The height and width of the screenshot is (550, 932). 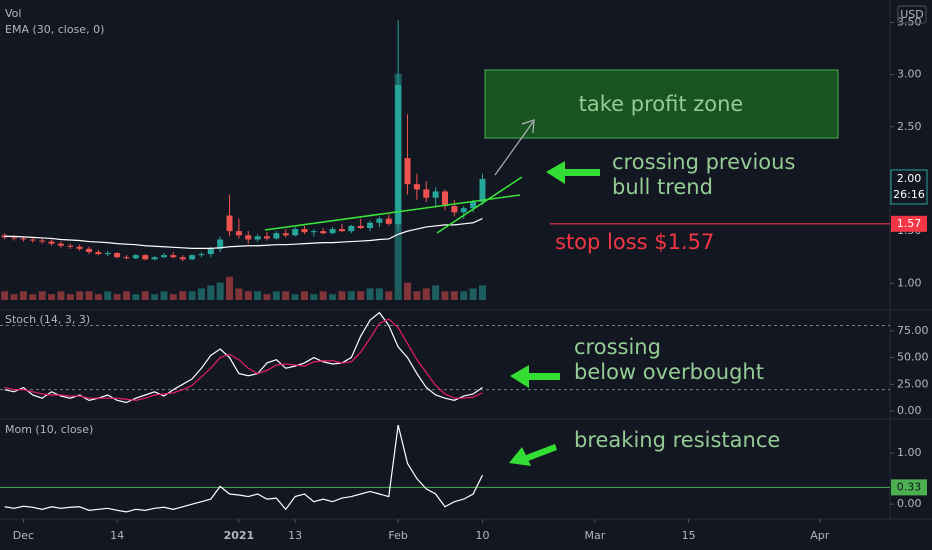 What do you see at coordinates (909, 74) in the screenshot?
I see `y-tick-label: 3.00` at bounding box center [909, 74].